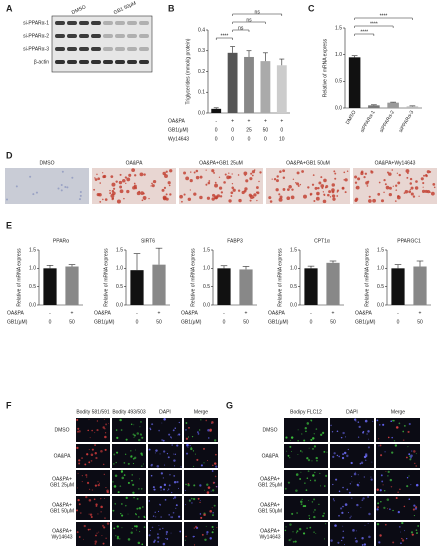  I want to click on significance-label: ****, so click(225, 36).